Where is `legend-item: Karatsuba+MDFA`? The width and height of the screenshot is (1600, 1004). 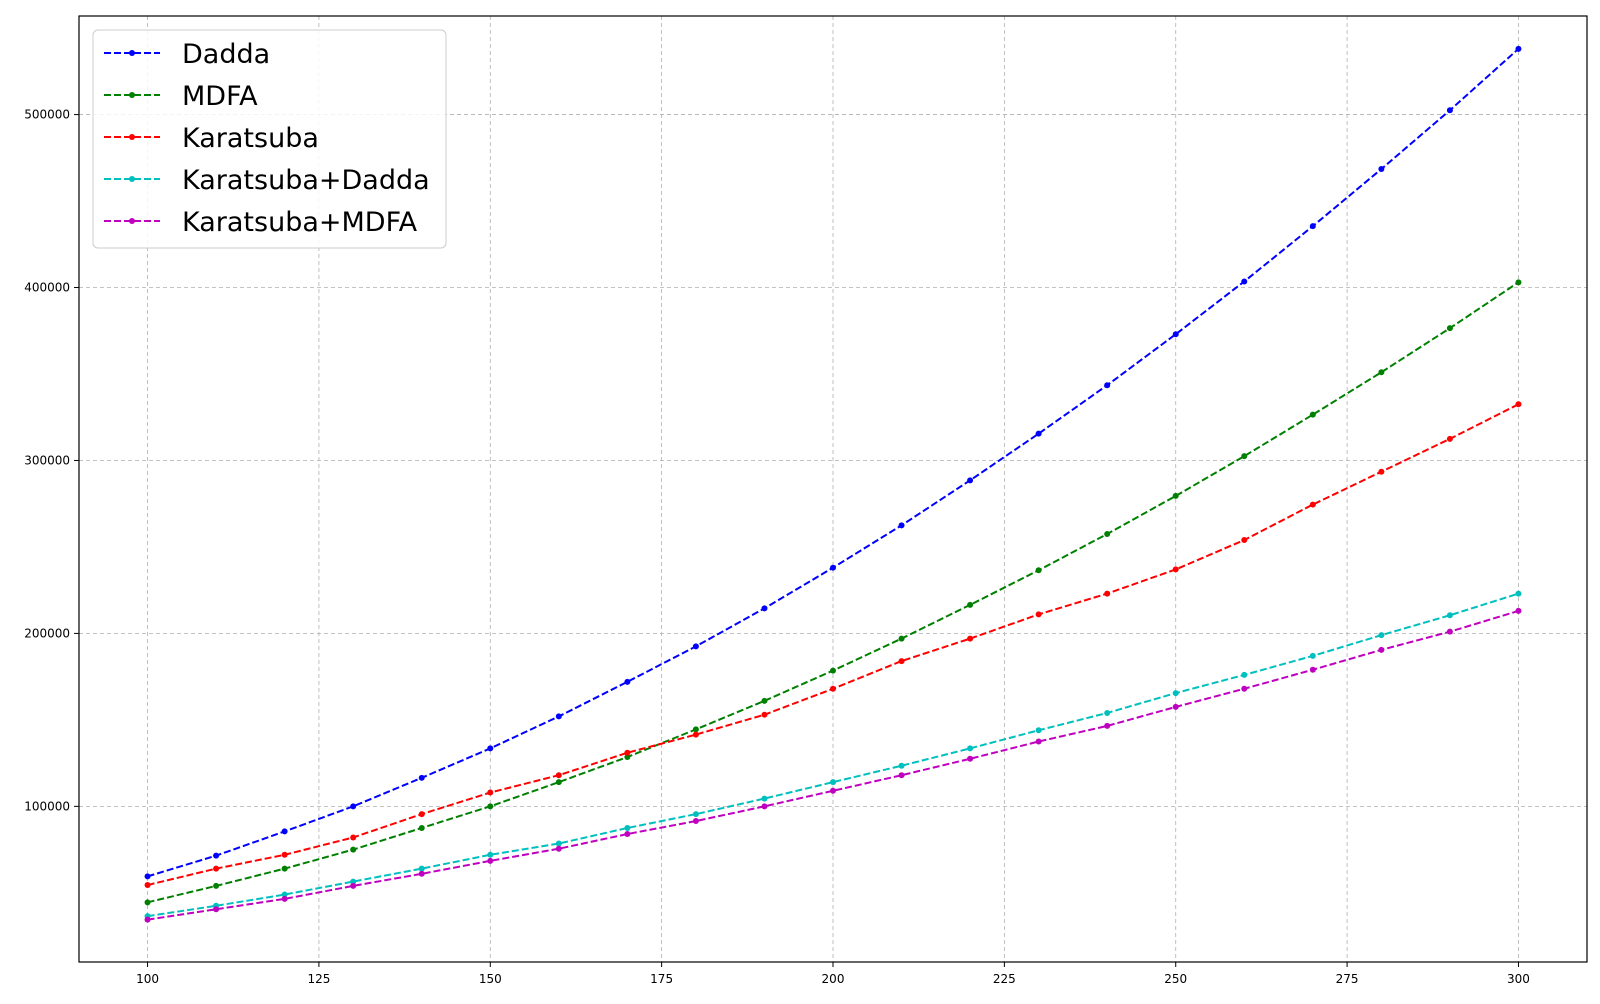 legend-item: Karatsuba+MDFA is located at coordinates (261, 222).